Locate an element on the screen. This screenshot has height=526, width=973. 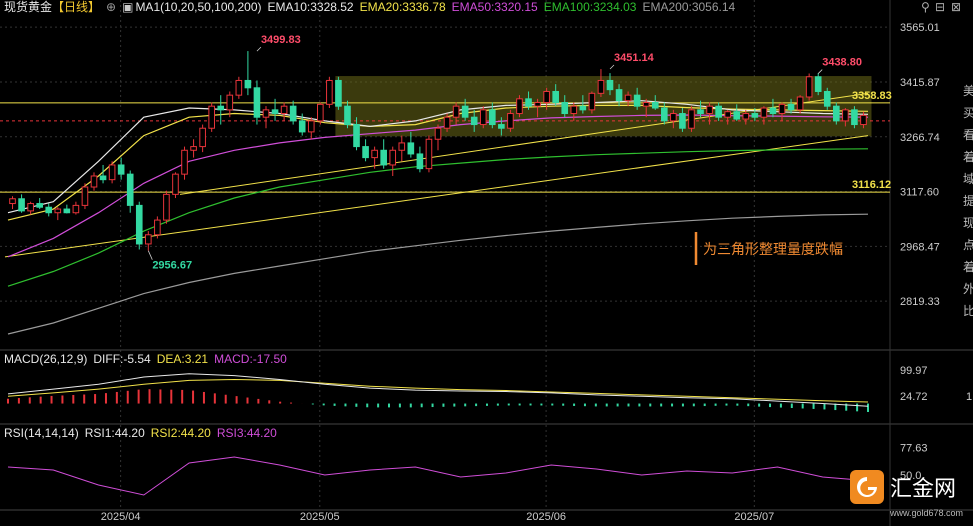
x-tick-label: 2025/06 is located at coordinates (546, 517).